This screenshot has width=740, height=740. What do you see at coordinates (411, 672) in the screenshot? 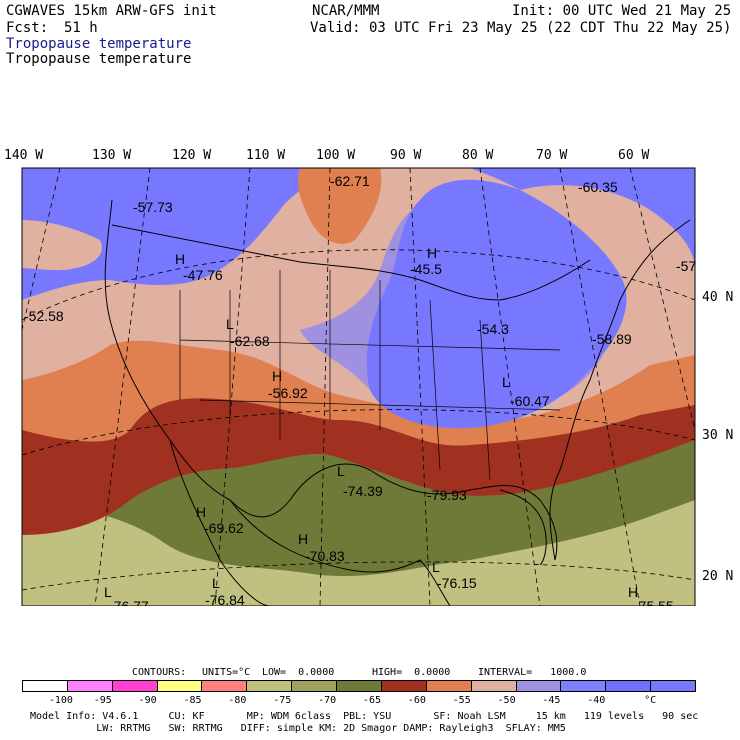
I see `high-label: HIGH= 0.0000` at bounding box center [411, 672].